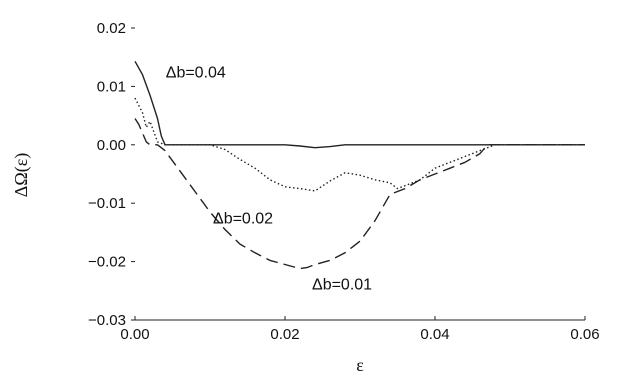  Describe the element at coordinates (21, 175) in the screenshot. I see `y-axis-title: ΔΩ(ε)` at that location.